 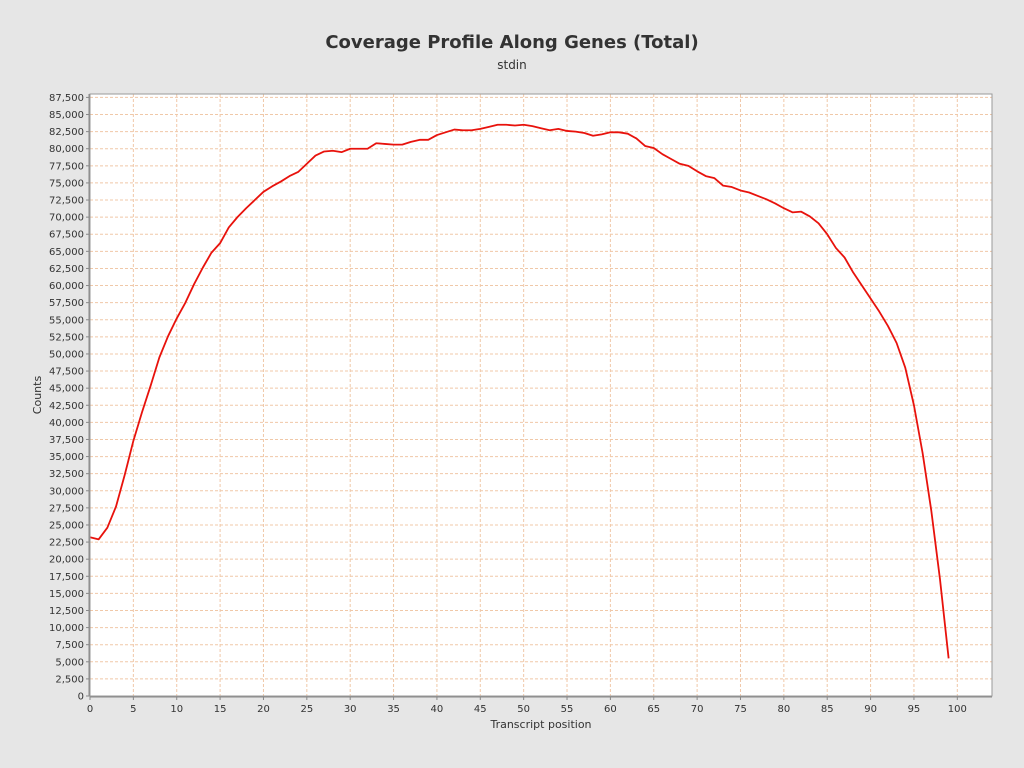 What do you see at coordinates (66, 543) in the screenshot?
I see `y-tick-label: 22,500` at bounding box center [66, 543].